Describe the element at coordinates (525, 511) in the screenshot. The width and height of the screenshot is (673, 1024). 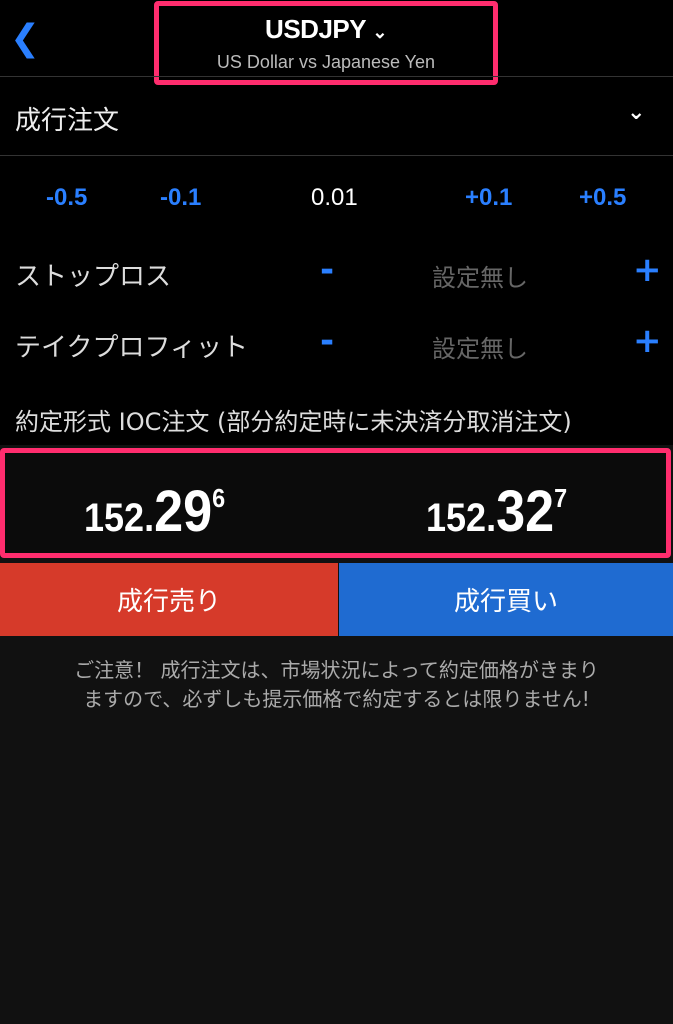
I see `ask-main: 32` at that location.